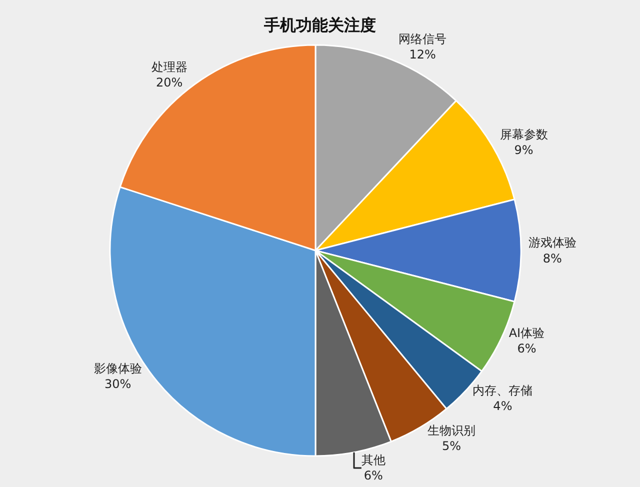 This screenshot has width=640, height=487. What do you see at coordinates (118, 369) in the screenshot?
I see `slice-label: 影像体验` at bounding box center [118, 369].